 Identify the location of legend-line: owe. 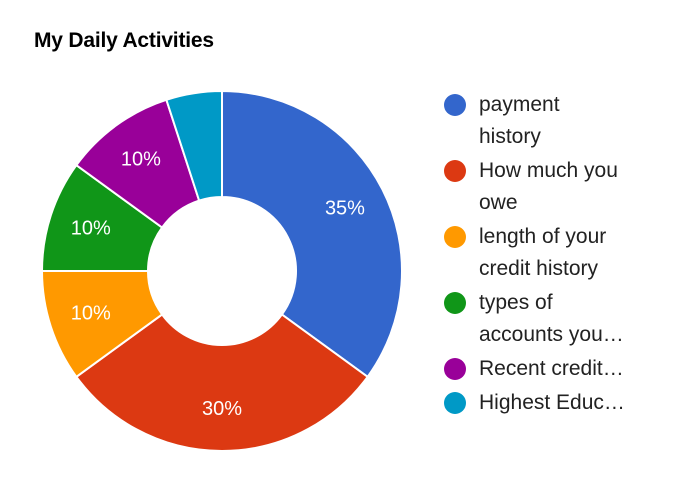
(498, 202).